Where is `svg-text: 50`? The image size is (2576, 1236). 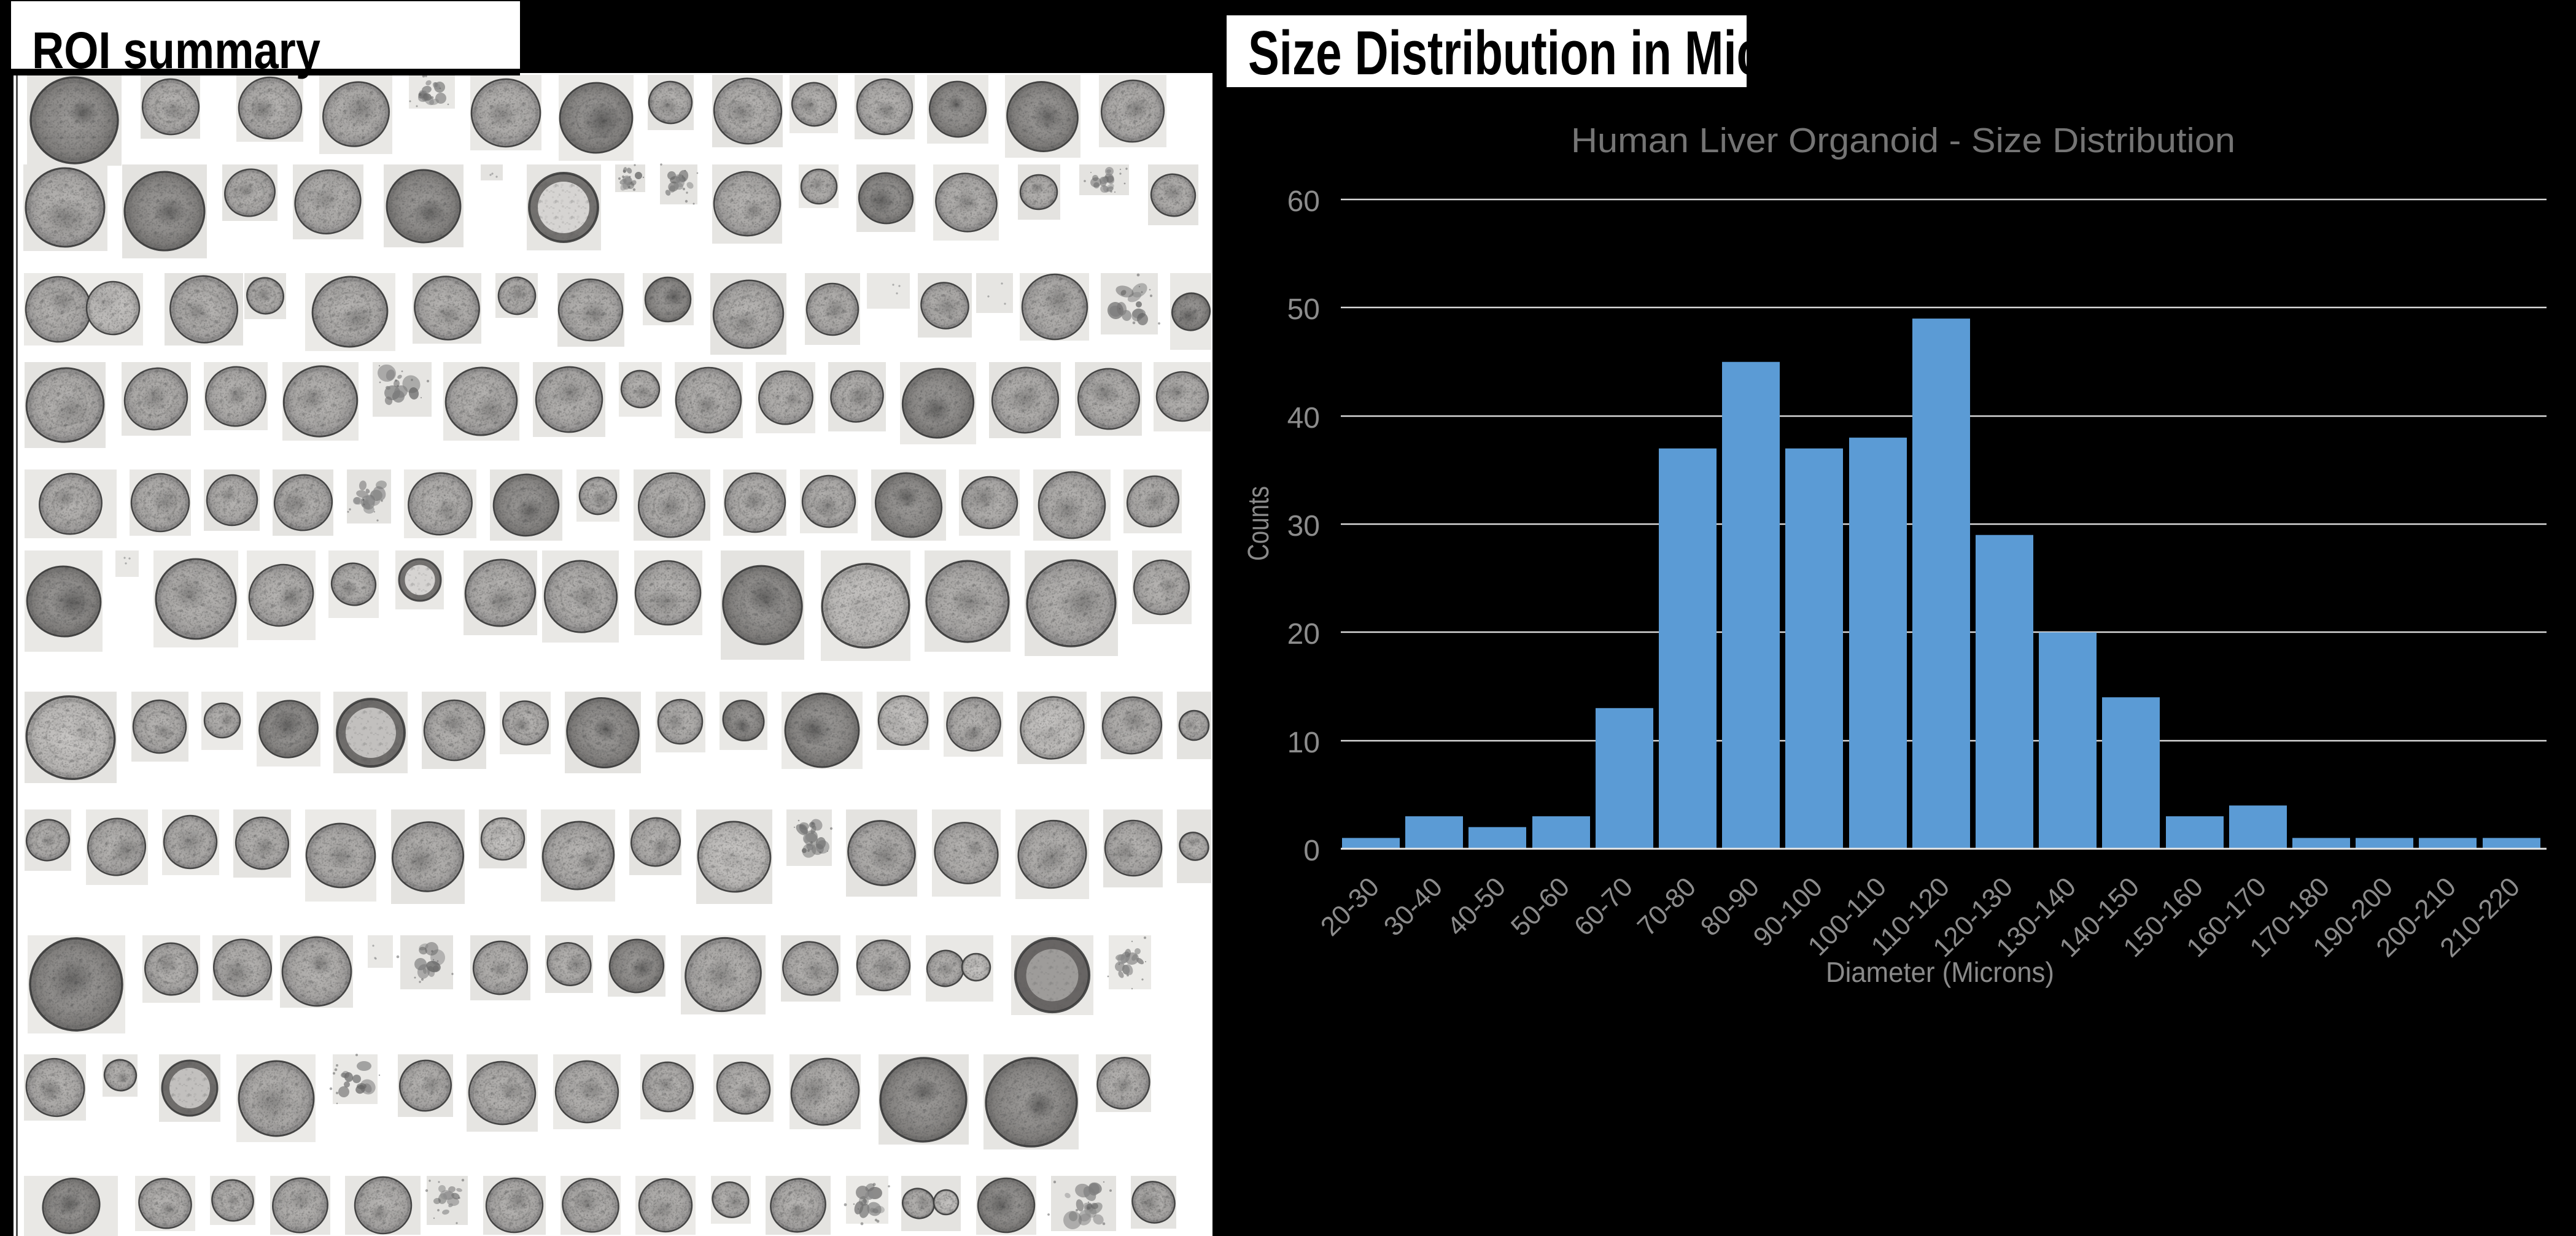
svg-text: 50 is located at coordinates (1303, 309).